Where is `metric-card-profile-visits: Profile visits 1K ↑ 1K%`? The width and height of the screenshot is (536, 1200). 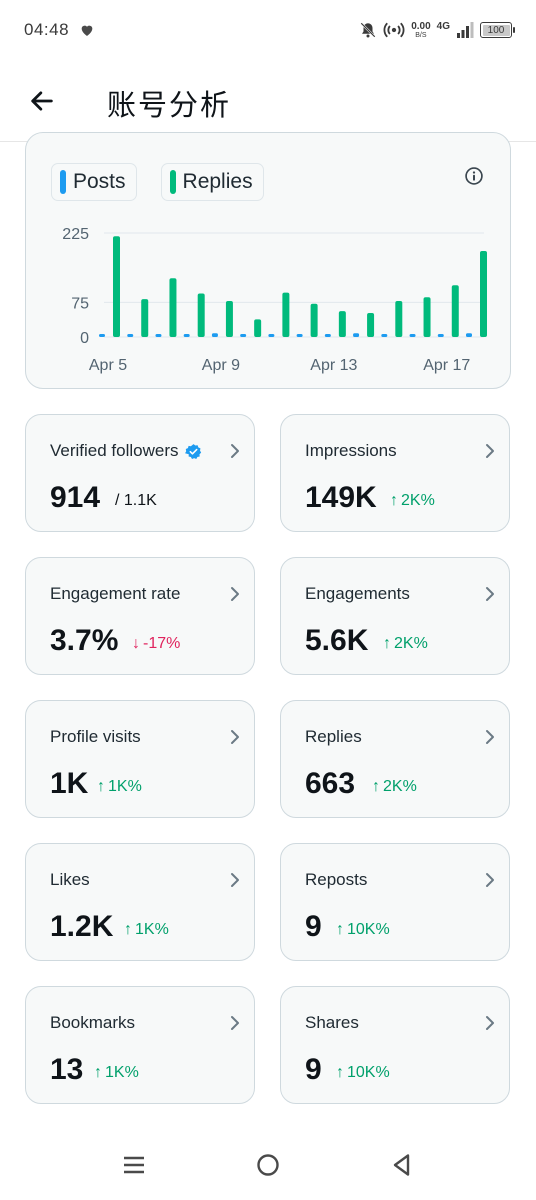
metric-card-profile-visits: Profile visits 1K ↑ 1K% is located at coordinates (140, 759).